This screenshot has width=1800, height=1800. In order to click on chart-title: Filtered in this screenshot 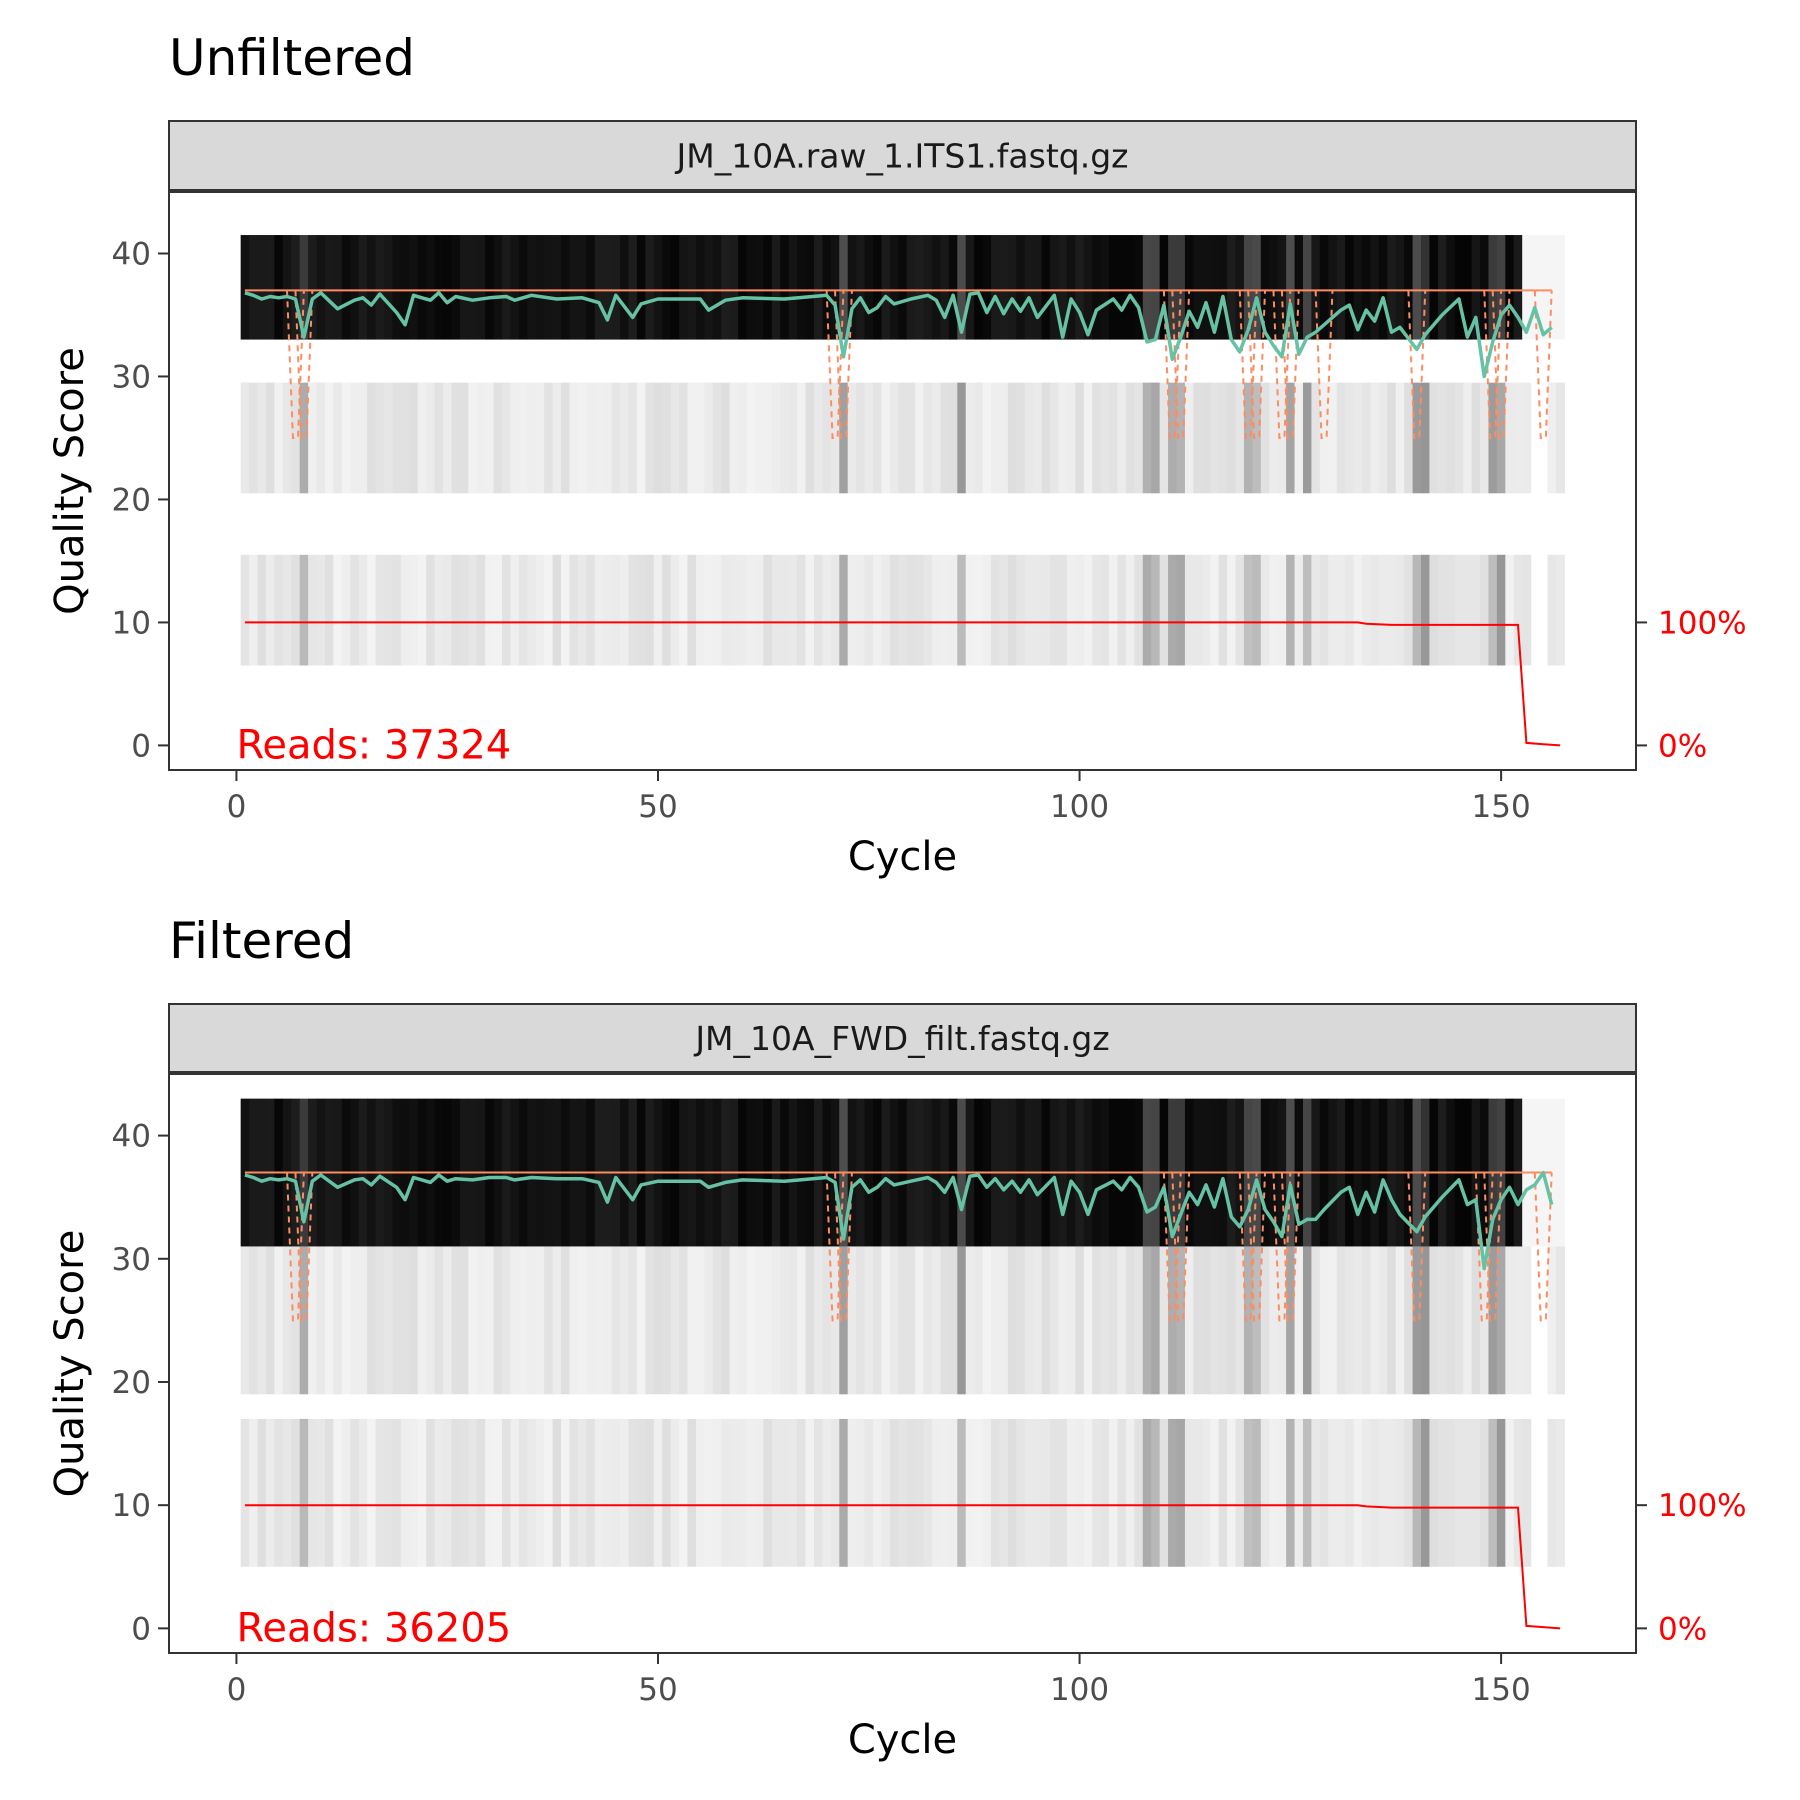, I will do `click(261, 941)`.